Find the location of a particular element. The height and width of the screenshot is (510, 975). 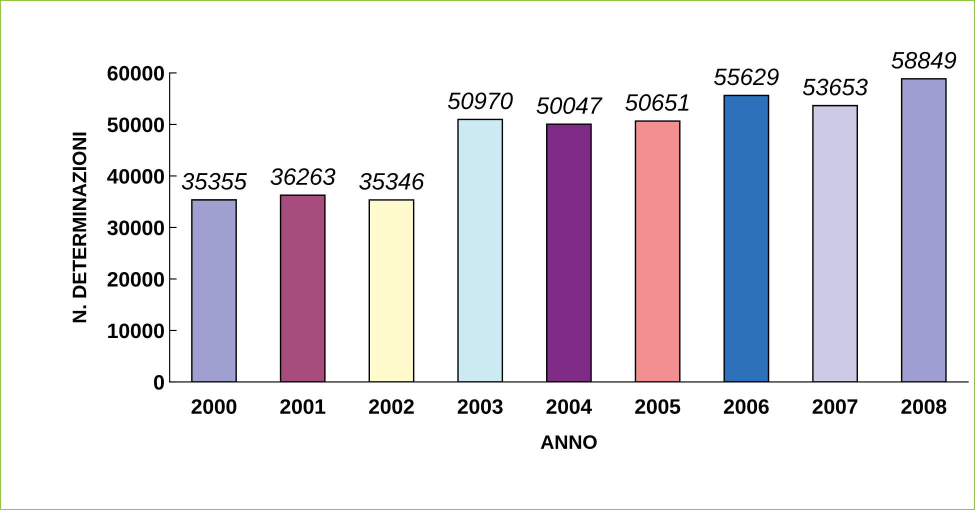

x-tick-label: 2006 is located at coordinates (746, 406).